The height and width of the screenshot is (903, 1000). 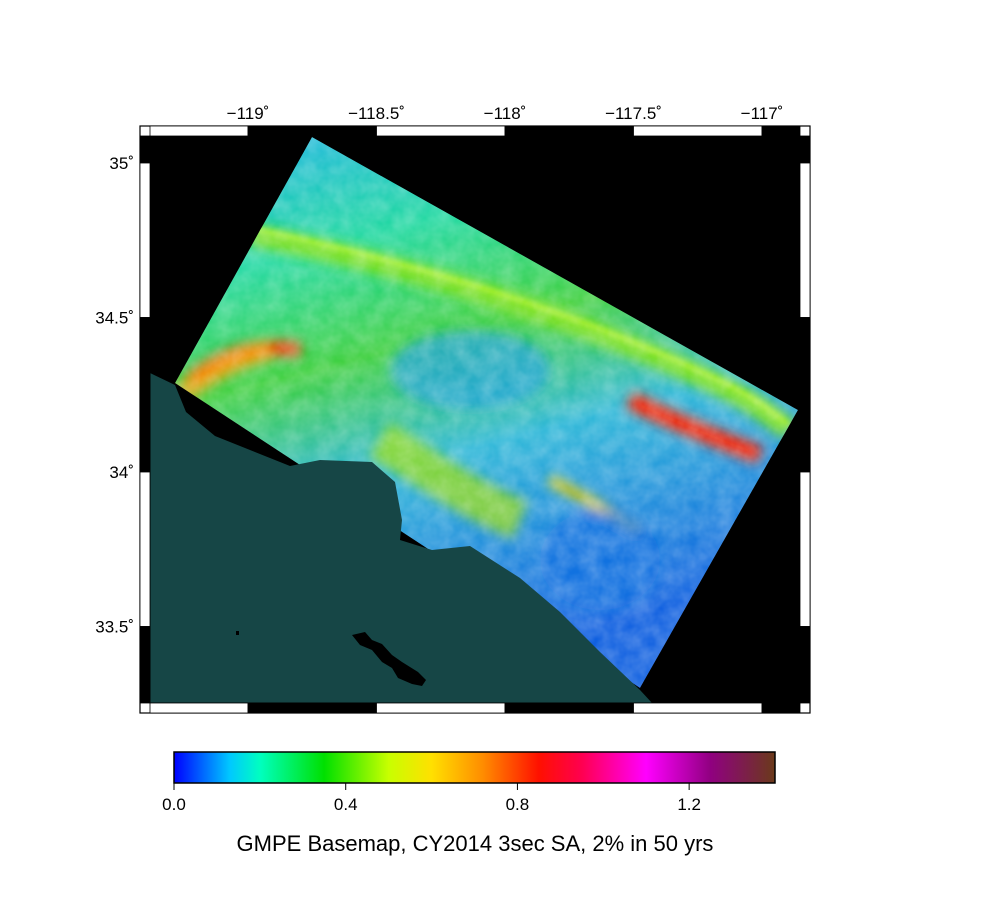 I want to click on colorbar-ticks: 0.0 0.4 0.8 1.2, so click(x=431, y=798).